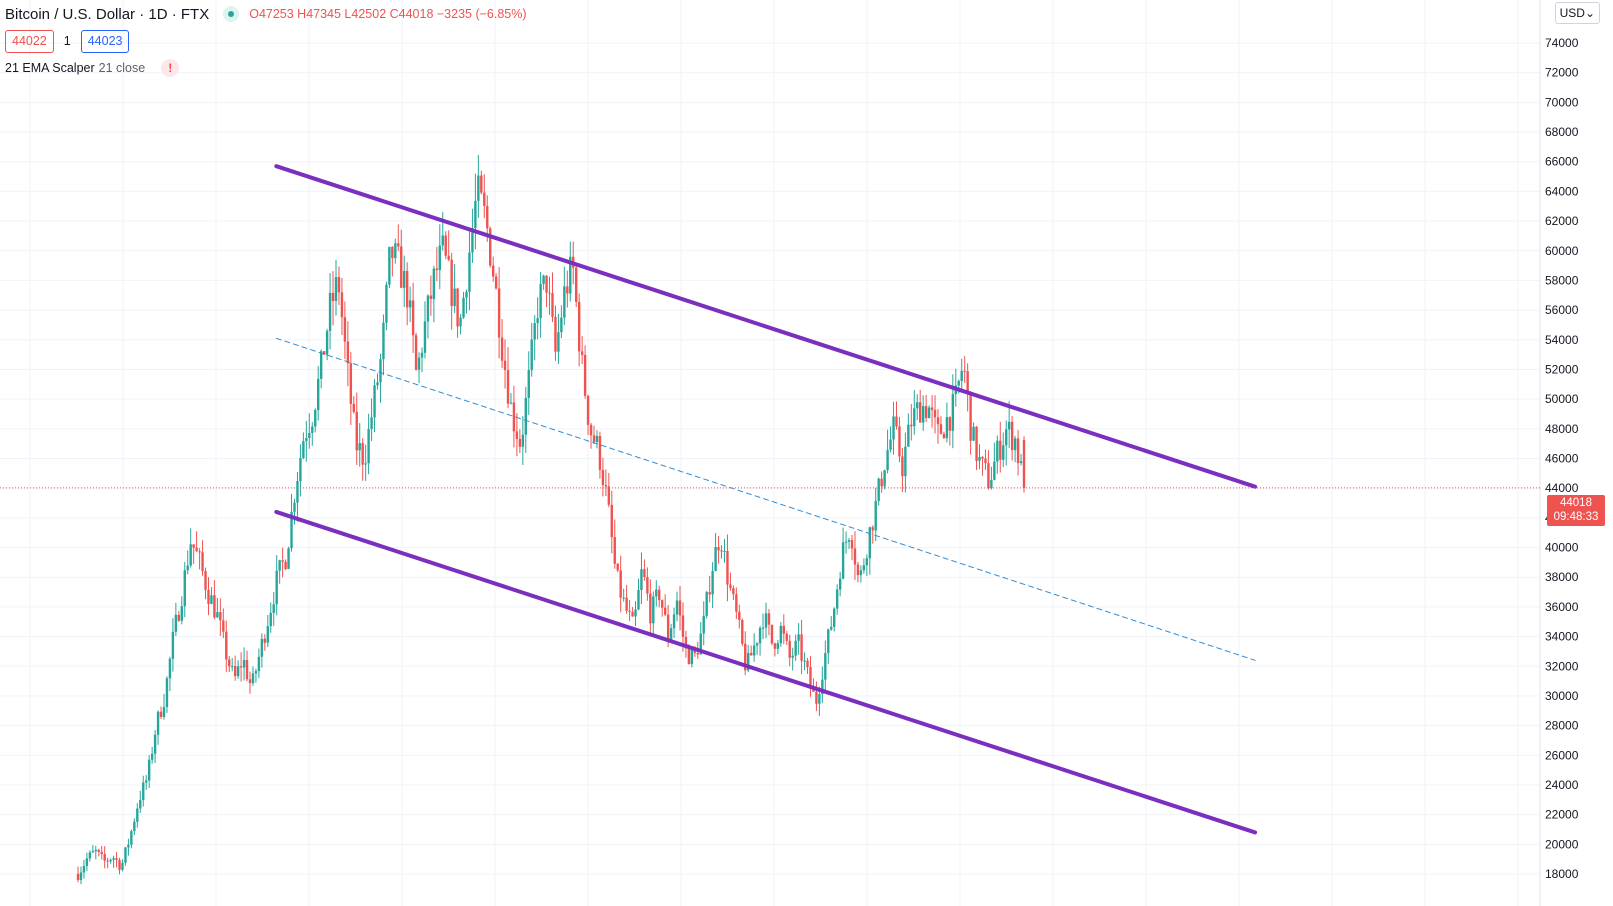 Image resolution: width=1613 pixels, height=906 pixels. I want to click on price-tick-label: 28000, so click(1562, 726).